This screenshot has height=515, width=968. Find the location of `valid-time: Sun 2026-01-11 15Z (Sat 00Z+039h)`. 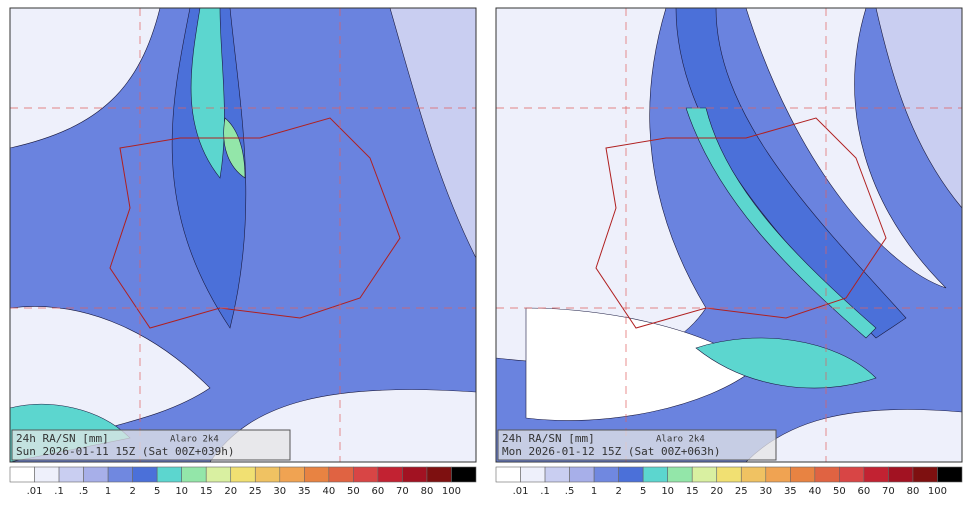

valid-time: Sun 2026-01-11 15Z (Sat 00Z+039h) is located at coordinates (125, 451).